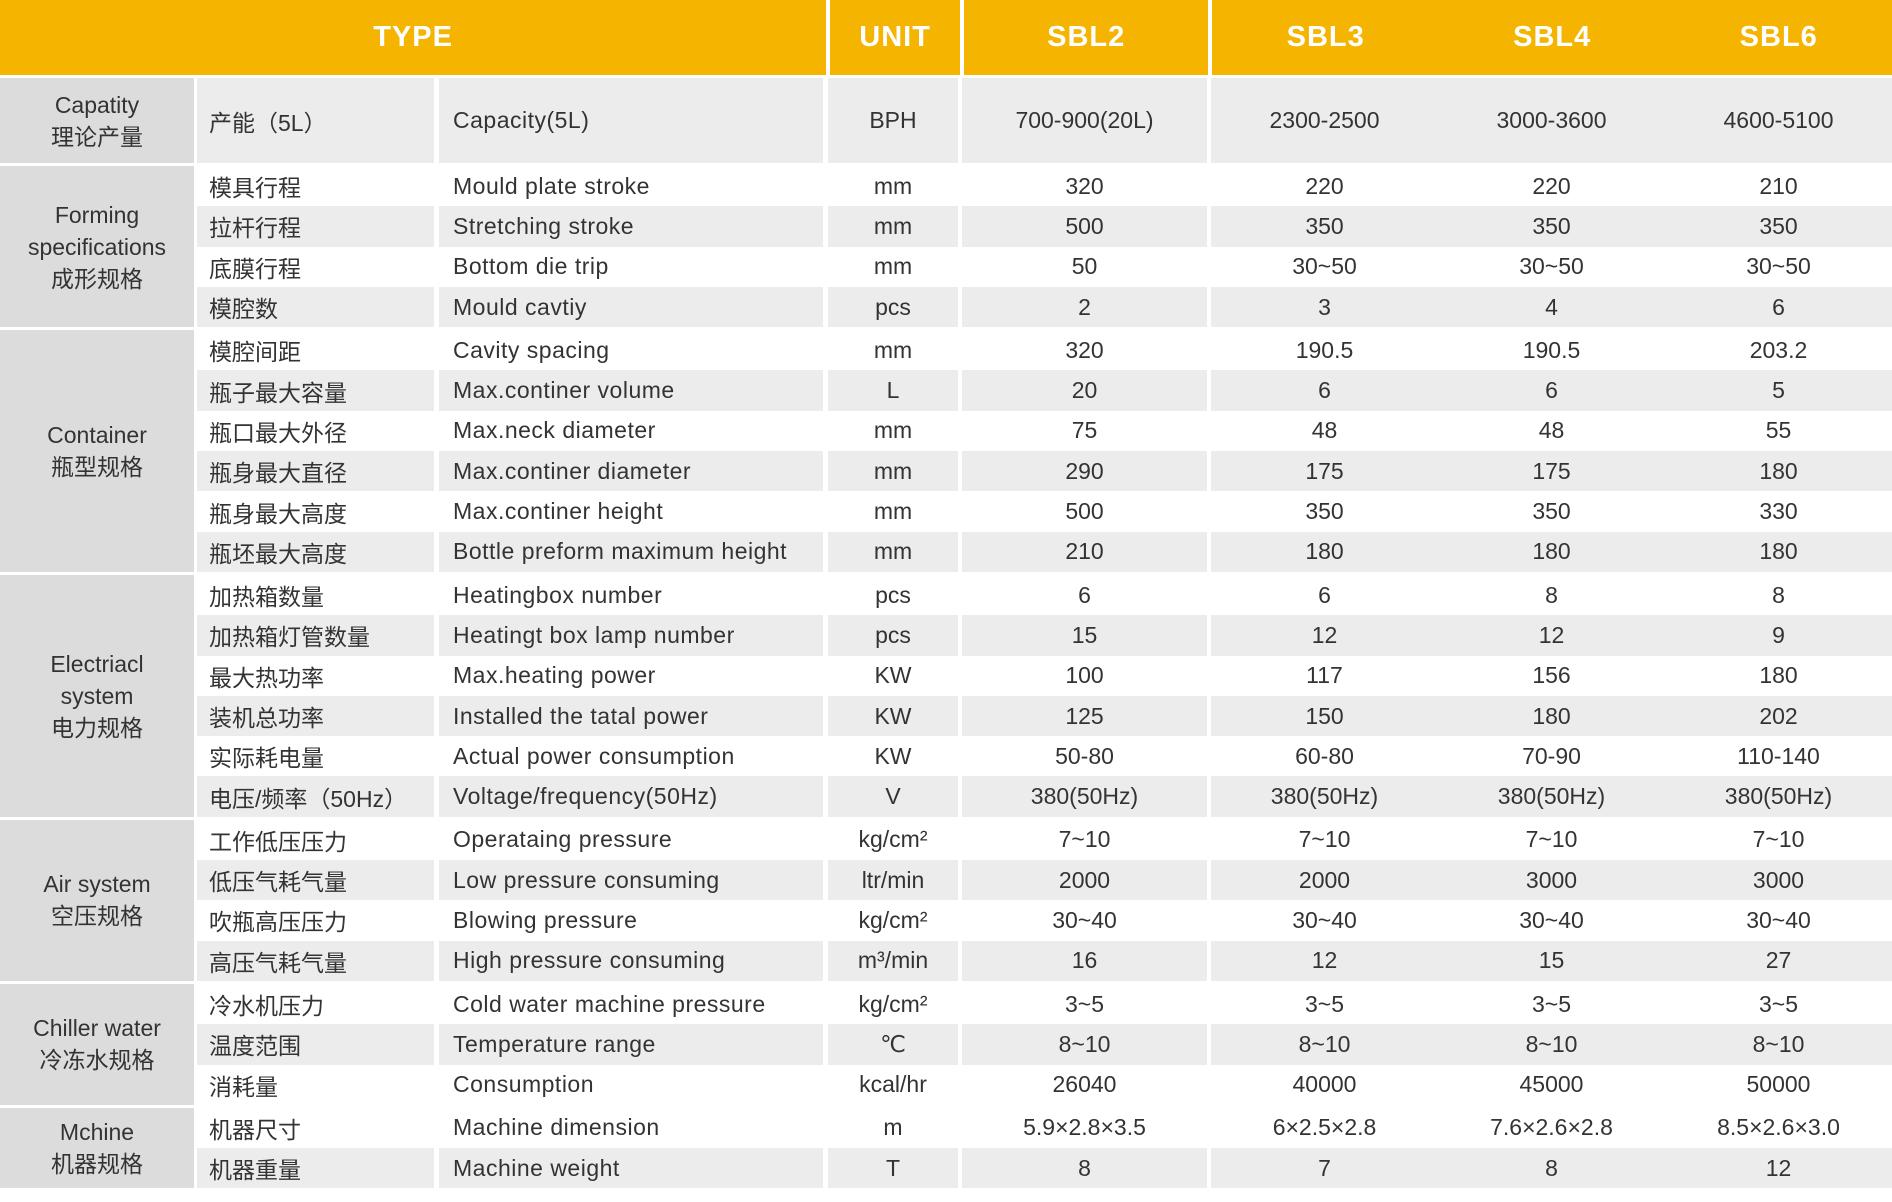 Image resolution: width=1892 pixels, height=1202 pixels. What do you see at coordinates (1086, 390) in the screenshot?
I see `value-sbl2: 20` at bounding box center [1086, 390].